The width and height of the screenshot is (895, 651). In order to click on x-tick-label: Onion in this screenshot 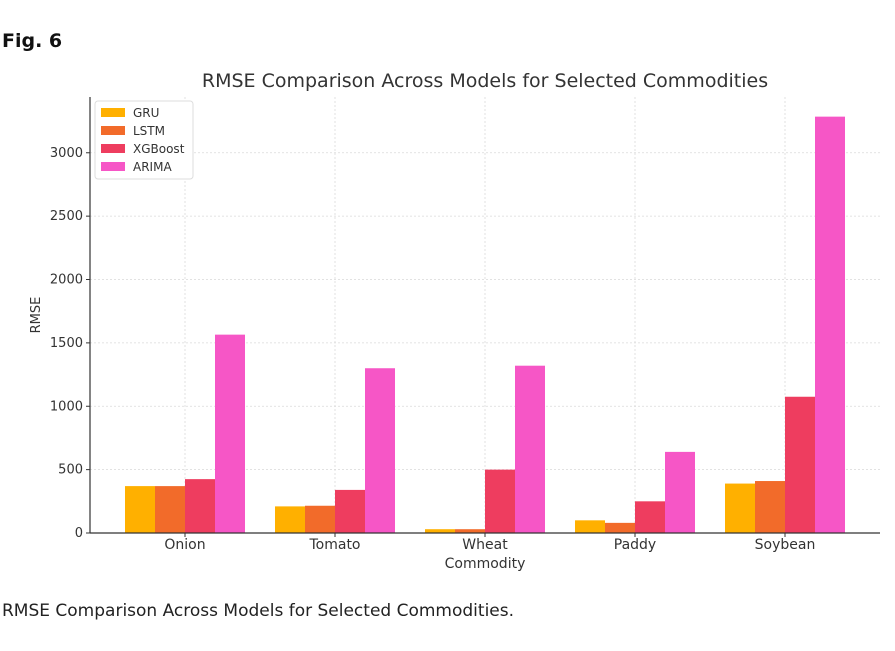, I will do `click(184, 545)`.